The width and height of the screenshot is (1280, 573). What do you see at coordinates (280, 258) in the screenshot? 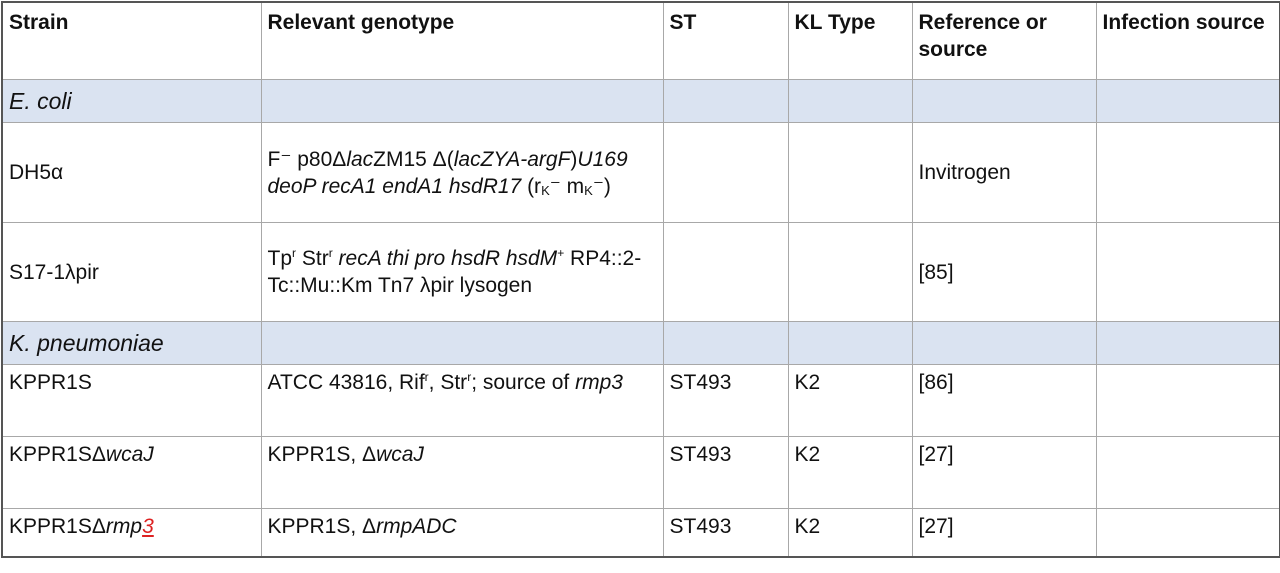
I see `text-run: Tp` at bounding box center [280, 258].